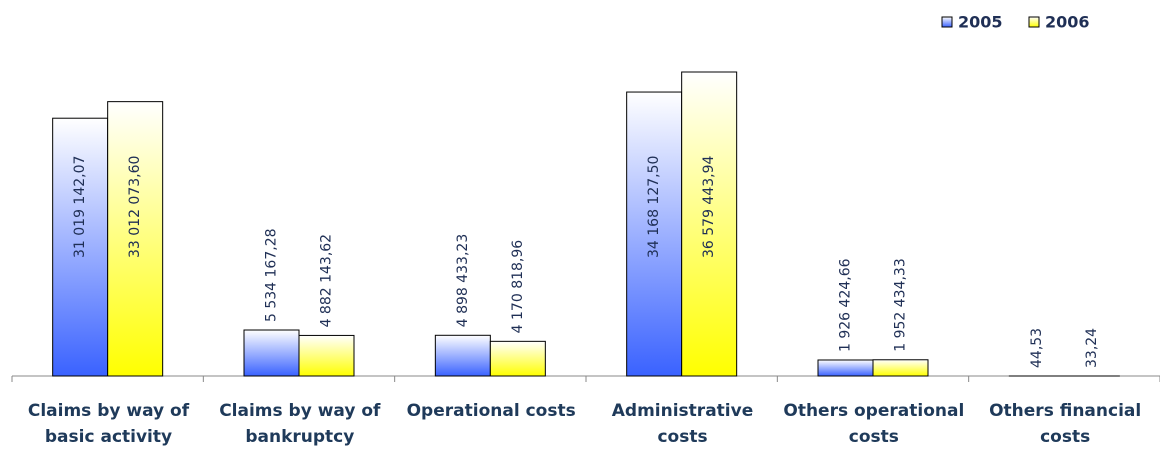 The height and width of the screenshot is (450, 1160). What do you see at coordinates (1092, 348) in the screenshot?
I see `value-label: 33,24` at bounding box center [1092, 348].